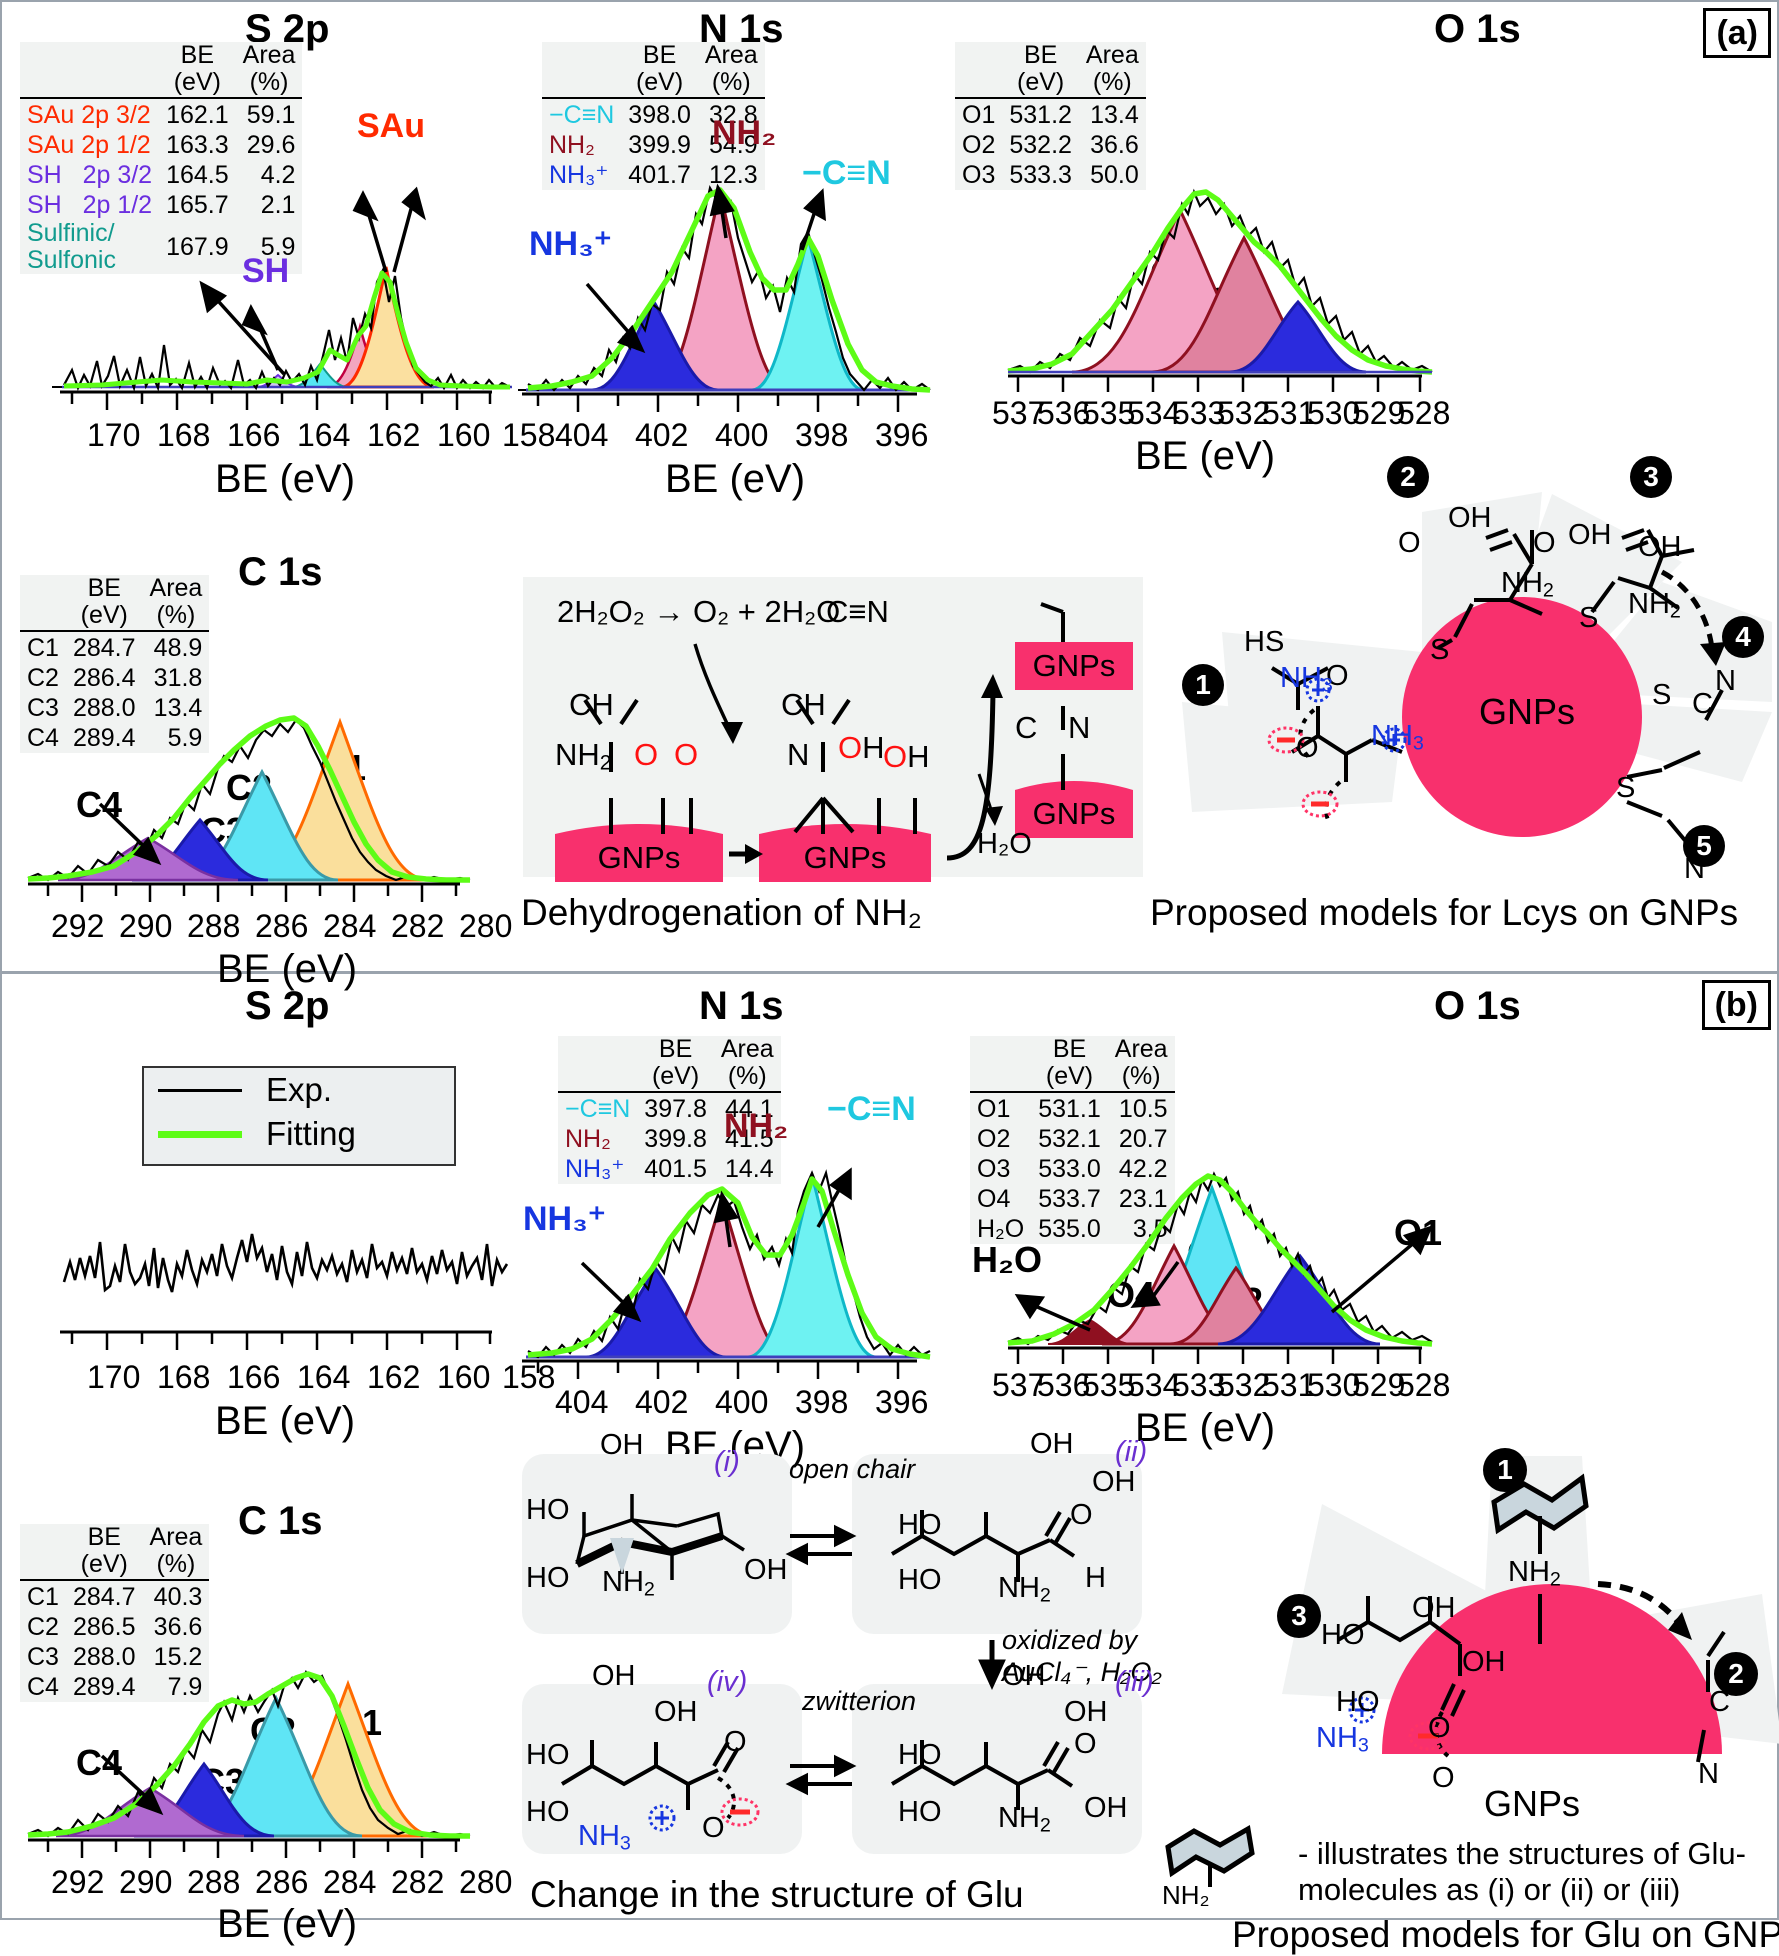  I want to click on a-s2p-row-be: 167.9, so click(197, 247).